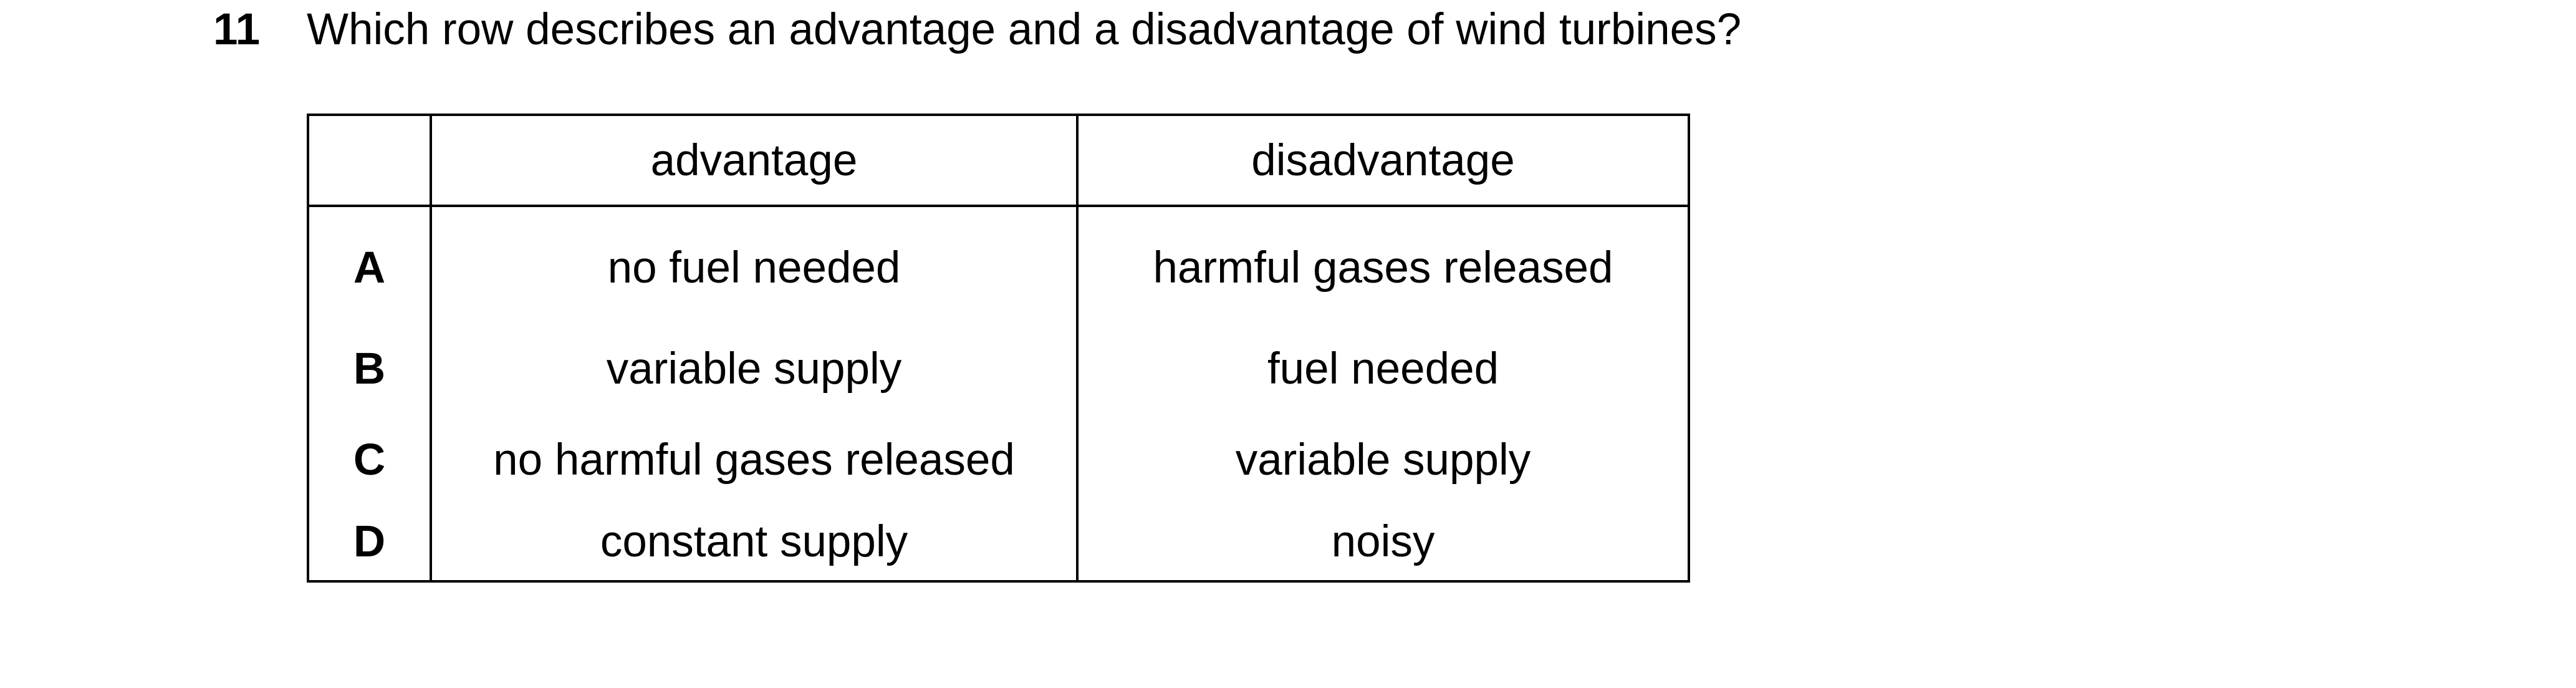 This screenshot has width=2576, height=688. I want to click on table-row: D constant supply noisy, so click(998, 544).